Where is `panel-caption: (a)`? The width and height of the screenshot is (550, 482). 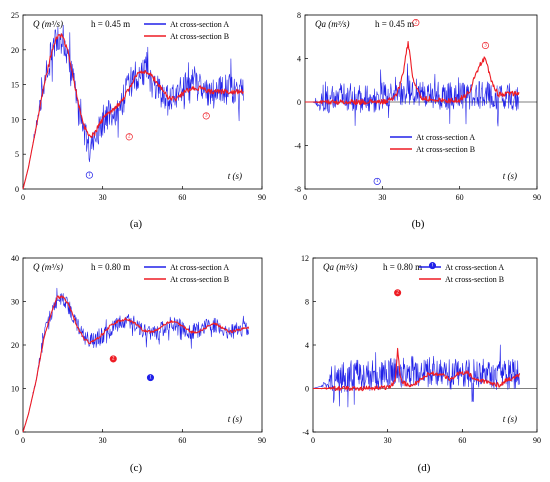 panel-caption: (a) is located at coordinates (136, 224).